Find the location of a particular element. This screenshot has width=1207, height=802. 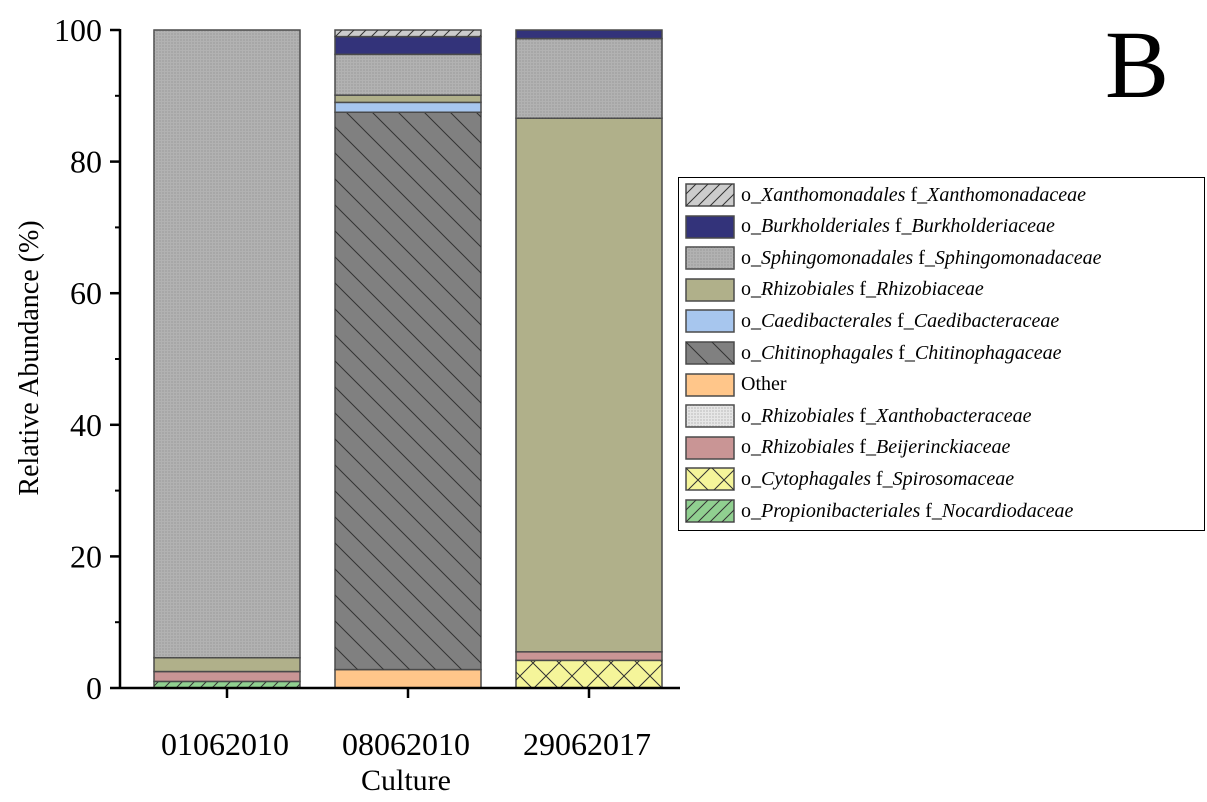

legend-label: o_Burkholderiales f_Burkholderiaceae is located at coordinates (898, 226).